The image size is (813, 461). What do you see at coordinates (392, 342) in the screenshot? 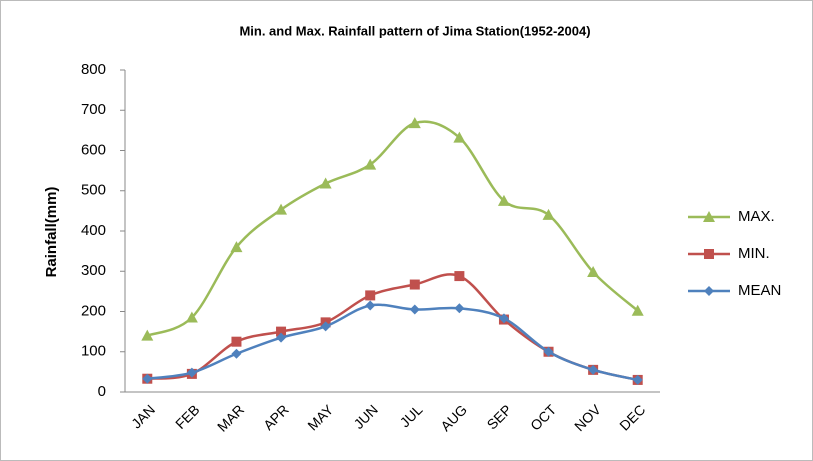
I see `series-line` at bounding box center [392, 342].